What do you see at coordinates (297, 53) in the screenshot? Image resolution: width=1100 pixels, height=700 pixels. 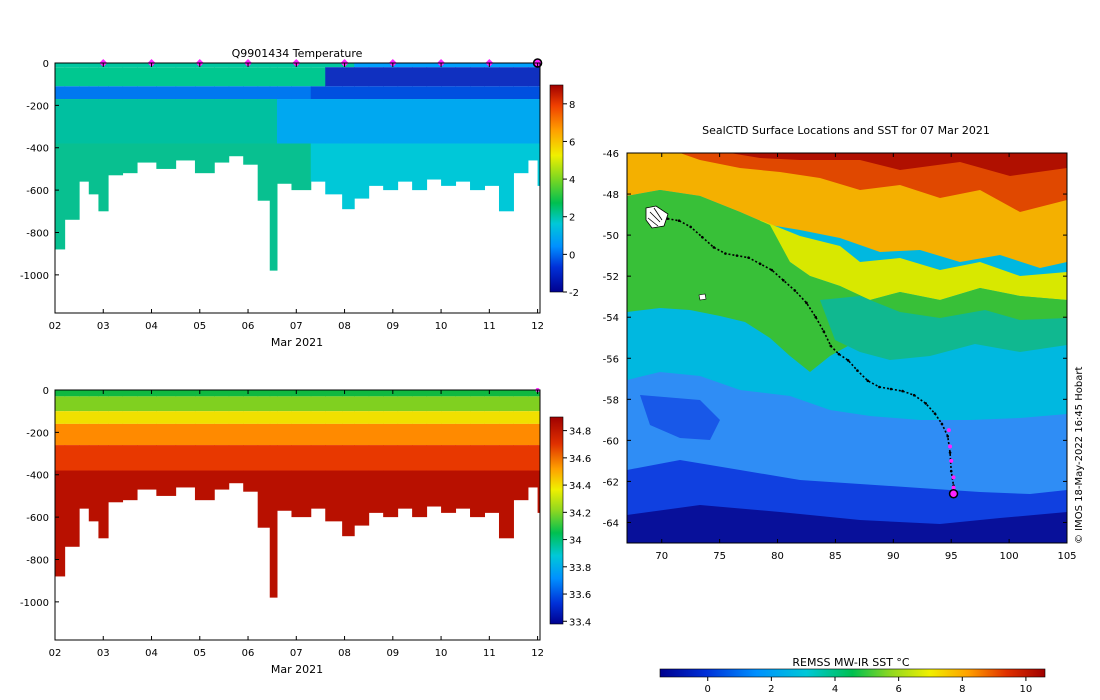 I see `temperature-chart-title: Q9901434 Temperature` at bounding box center [297, 53].